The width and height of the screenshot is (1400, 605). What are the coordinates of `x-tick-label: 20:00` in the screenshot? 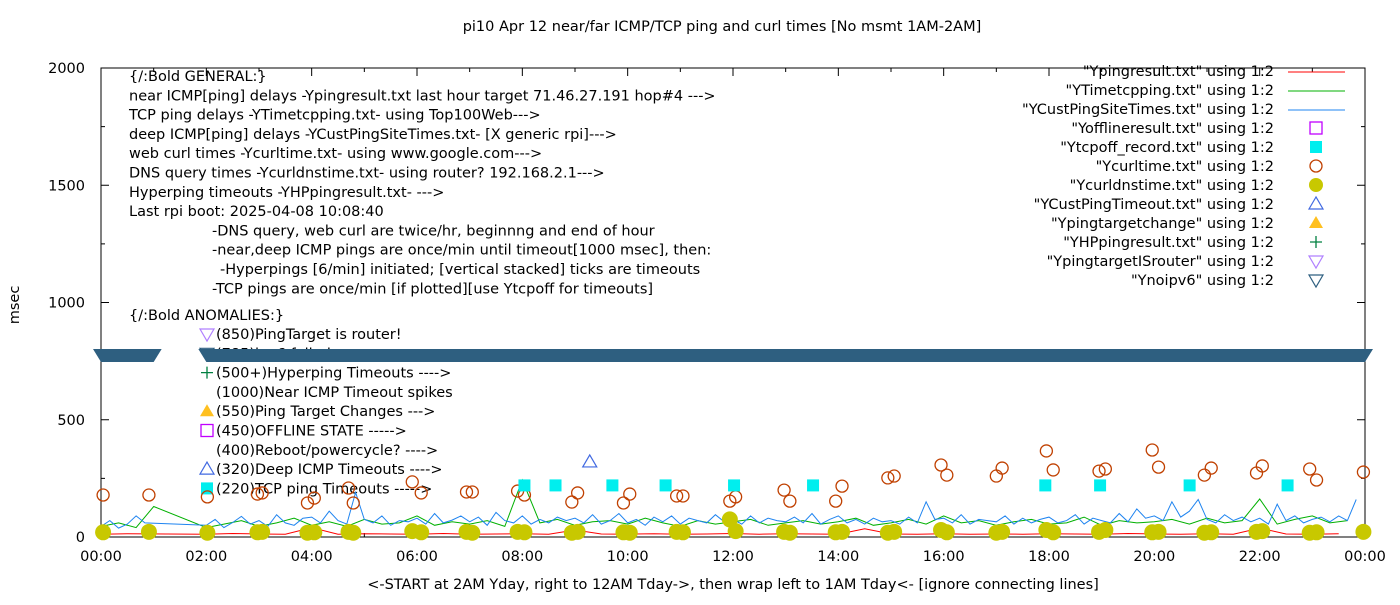 It's located at (1154, 557).